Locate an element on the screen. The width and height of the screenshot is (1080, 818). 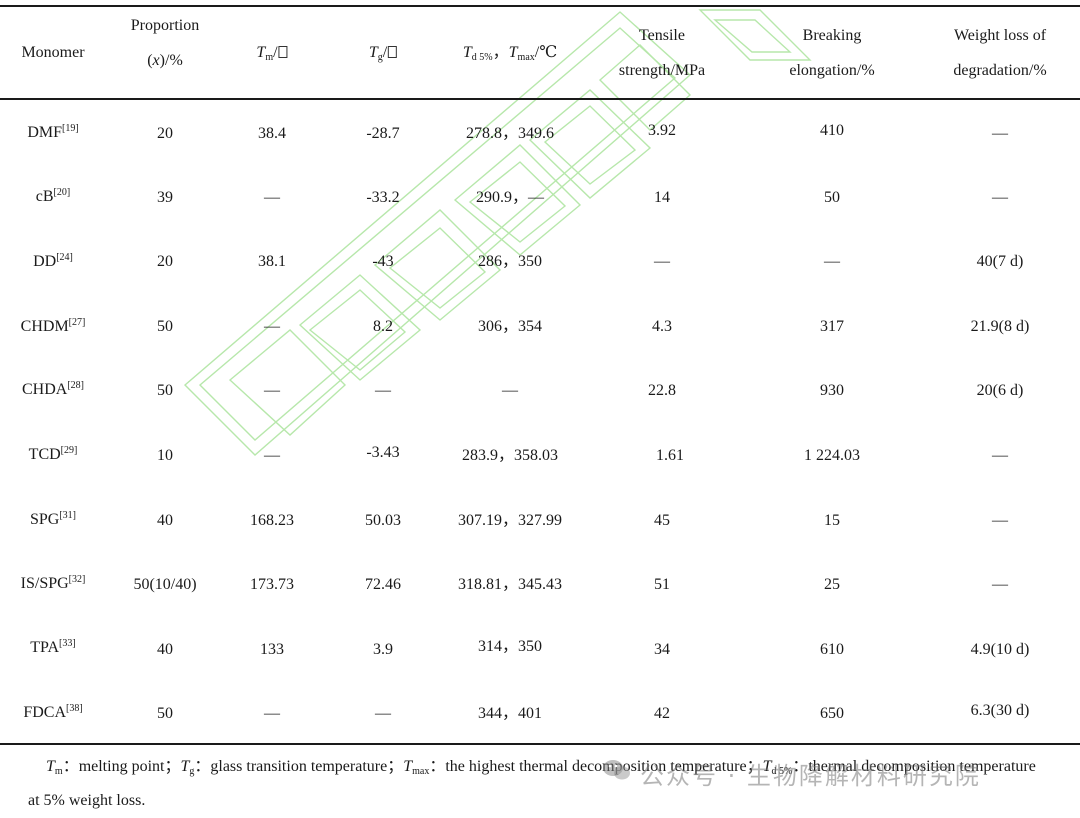
cell-breaking: — is located at coordinates (832, 261).